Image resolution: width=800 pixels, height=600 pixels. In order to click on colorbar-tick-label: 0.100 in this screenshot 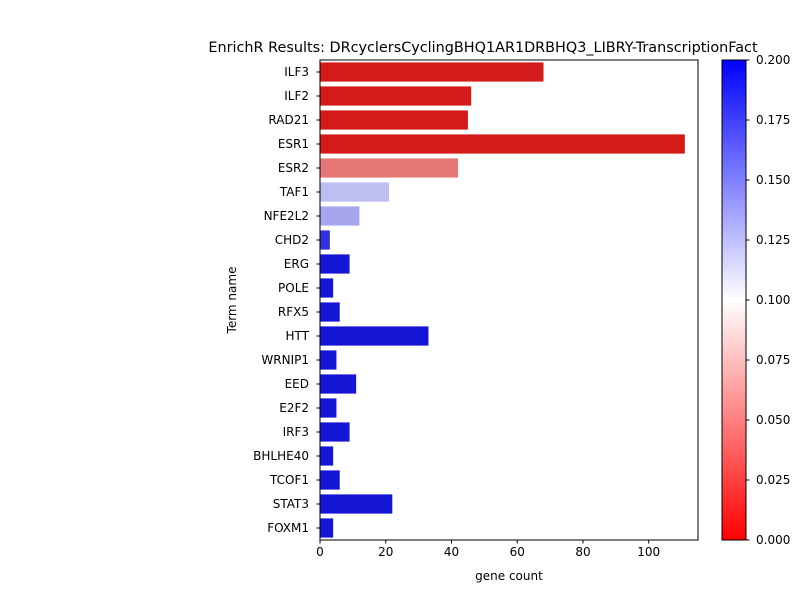, I will do `click(773, 300)`.